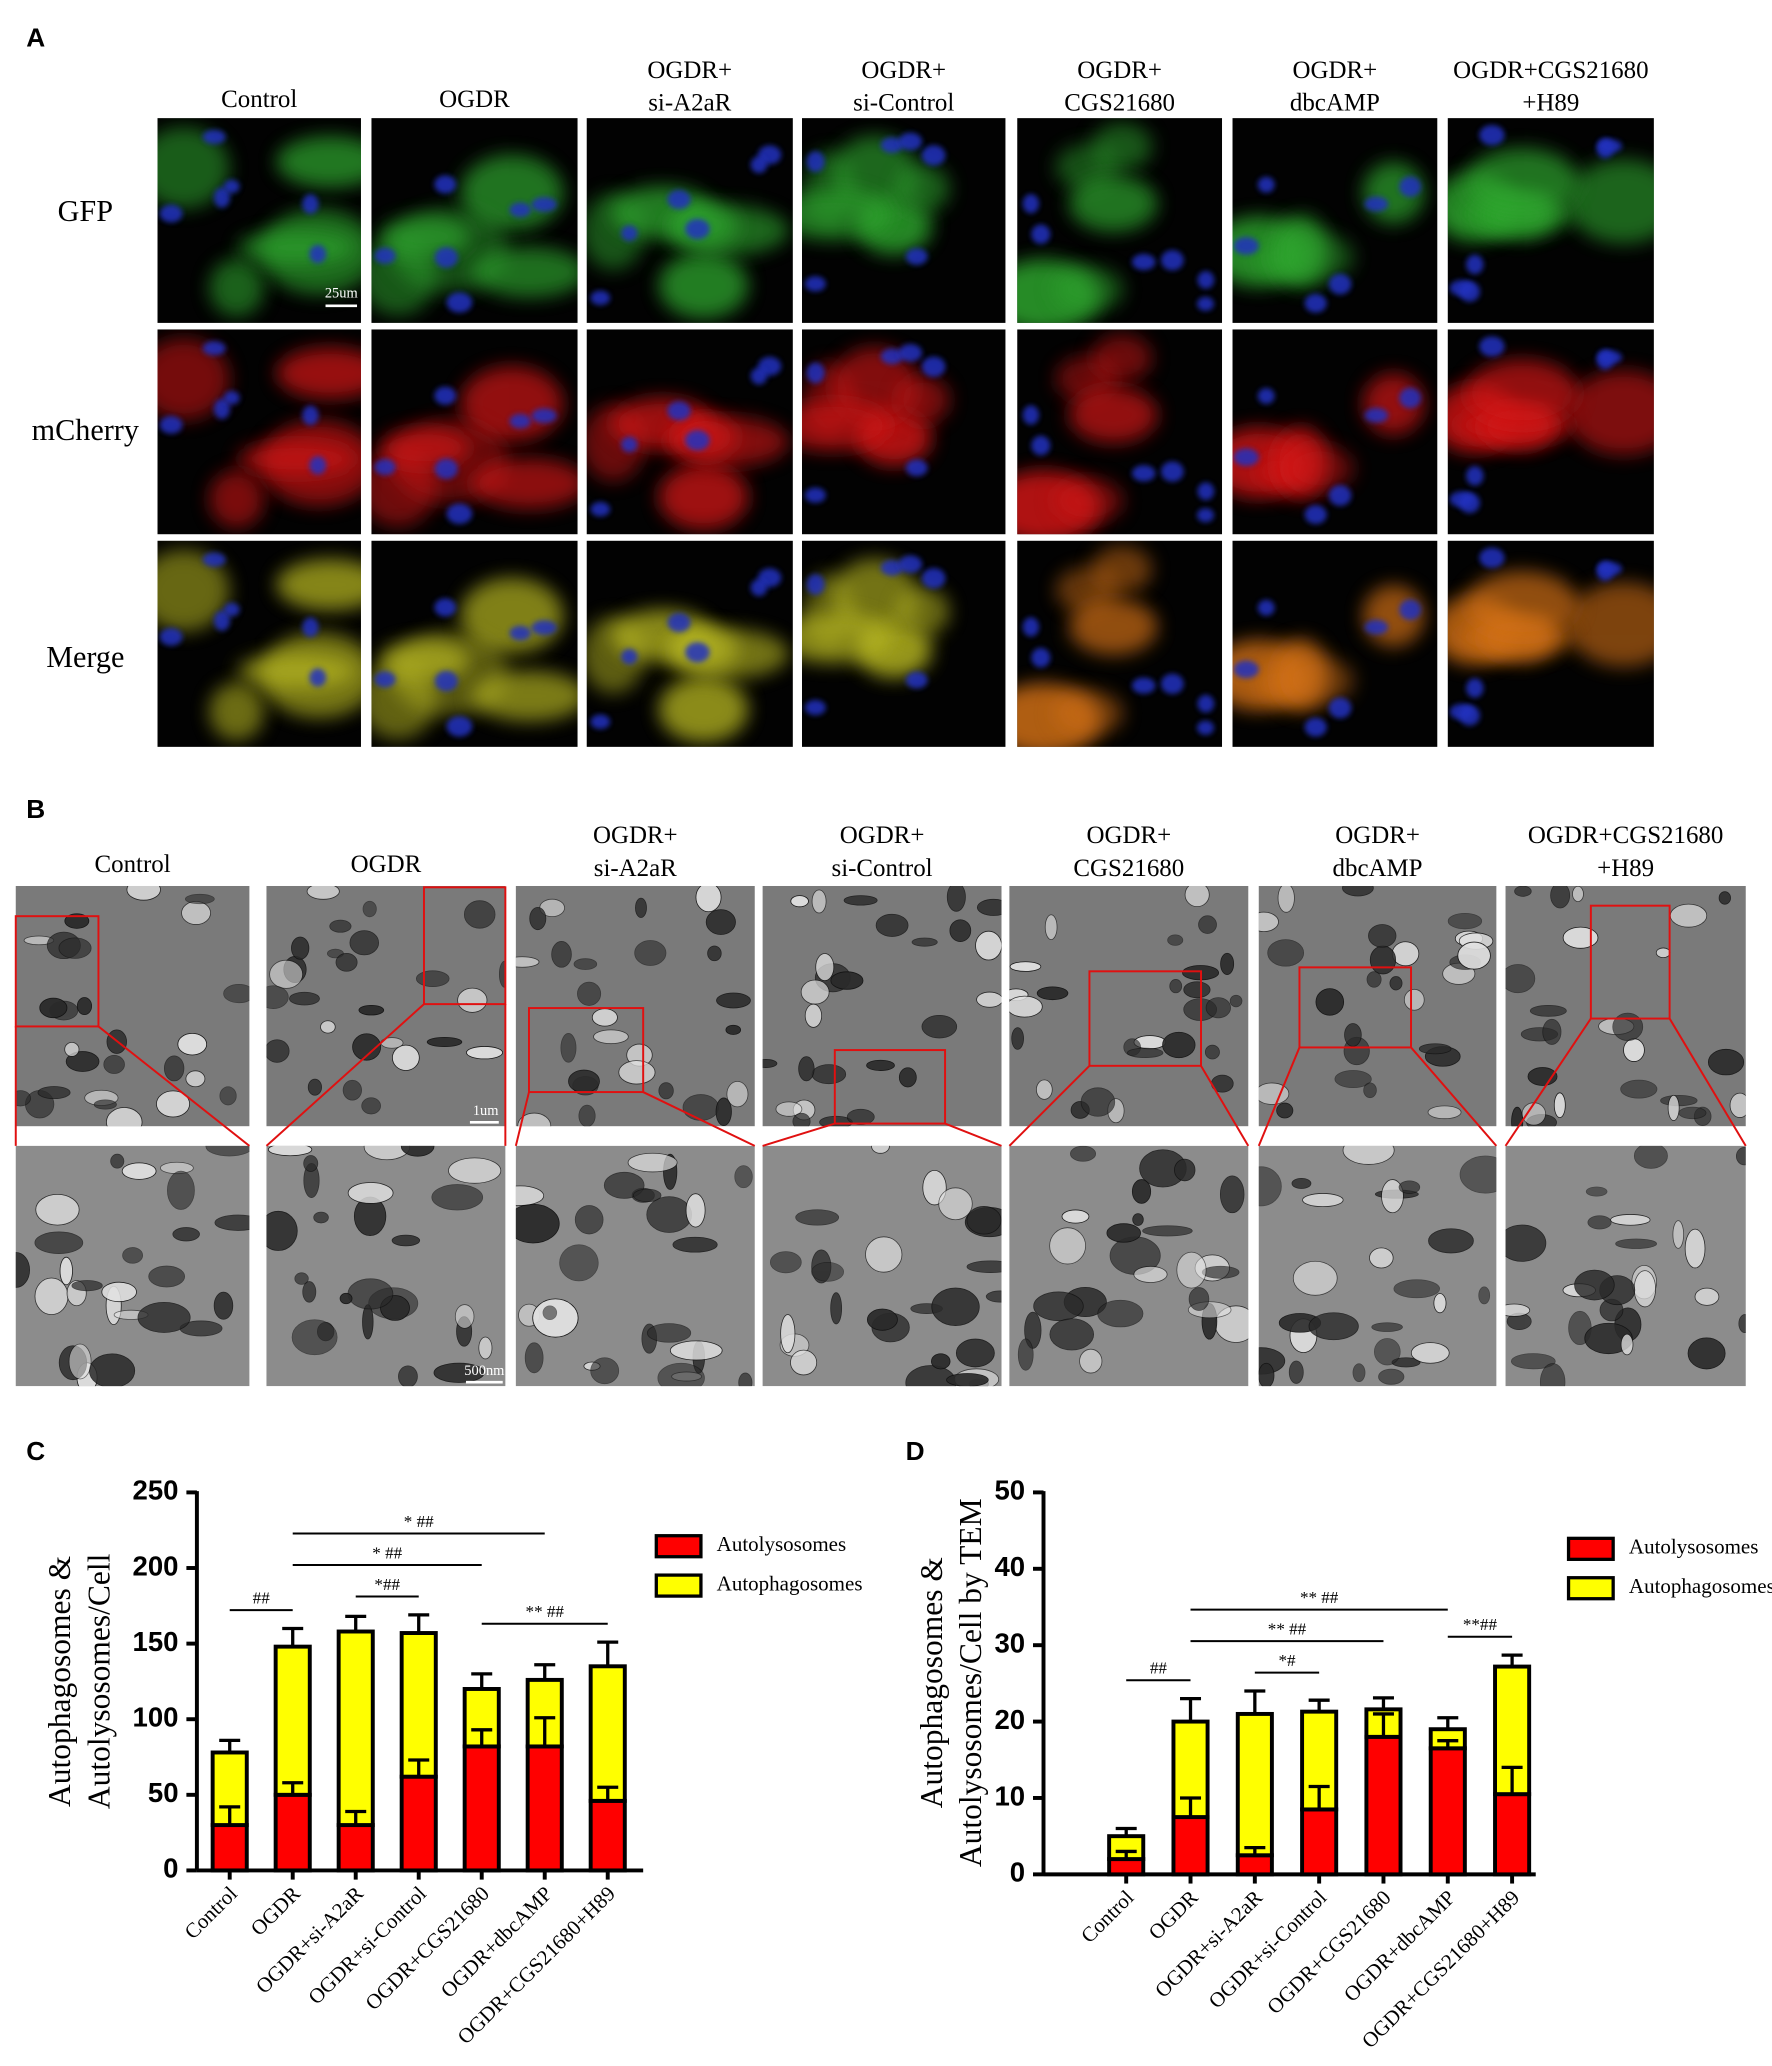  I want to click on significance-label: * ##, so click(419, 1521).